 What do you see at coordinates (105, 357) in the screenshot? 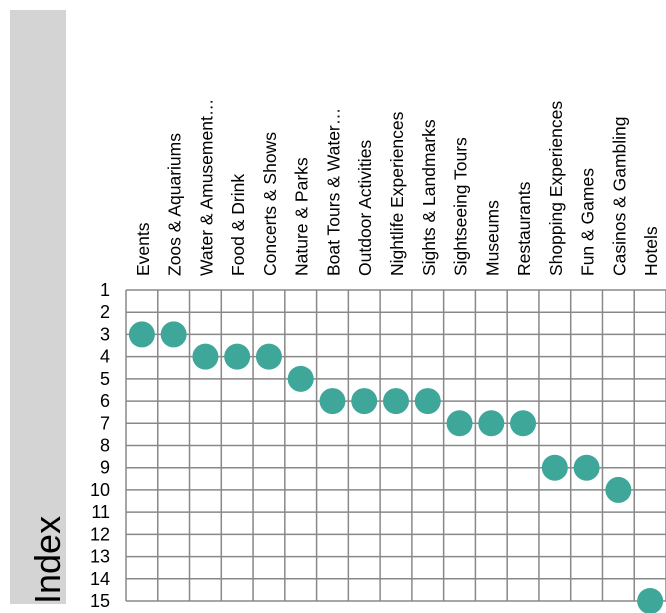
I see `y-tick-label: 4` at bounding box center [105, 357].